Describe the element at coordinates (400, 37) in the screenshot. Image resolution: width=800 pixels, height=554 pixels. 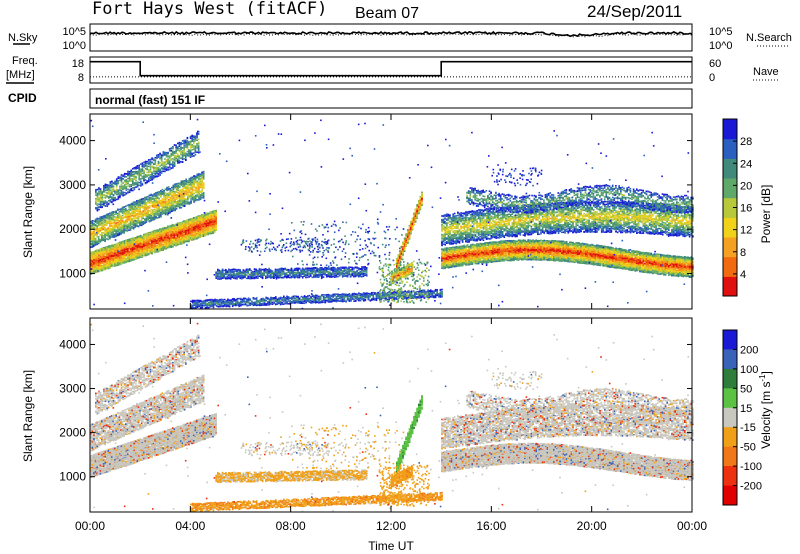
I see `noise-panel: N.Sky 10^5 10^0 10^5 10^0 N.Search` at that location.